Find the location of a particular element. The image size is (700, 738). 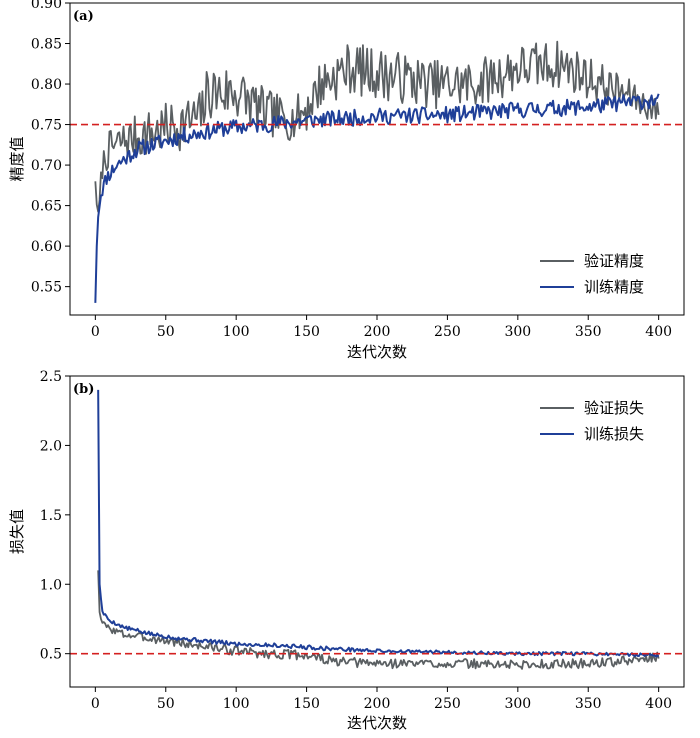

y-tick-label: 1.0 is located at coordinates (51, 585).